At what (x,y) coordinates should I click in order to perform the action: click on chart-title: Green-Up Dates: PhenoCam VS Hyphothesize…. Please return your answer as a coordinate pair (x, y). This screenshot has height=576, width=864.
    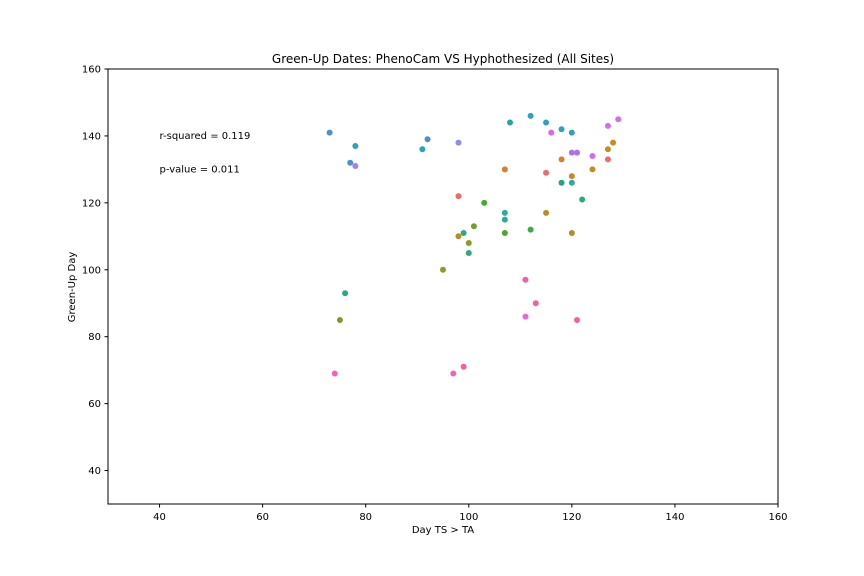
    Looking at the image, I should click on (443, 59).